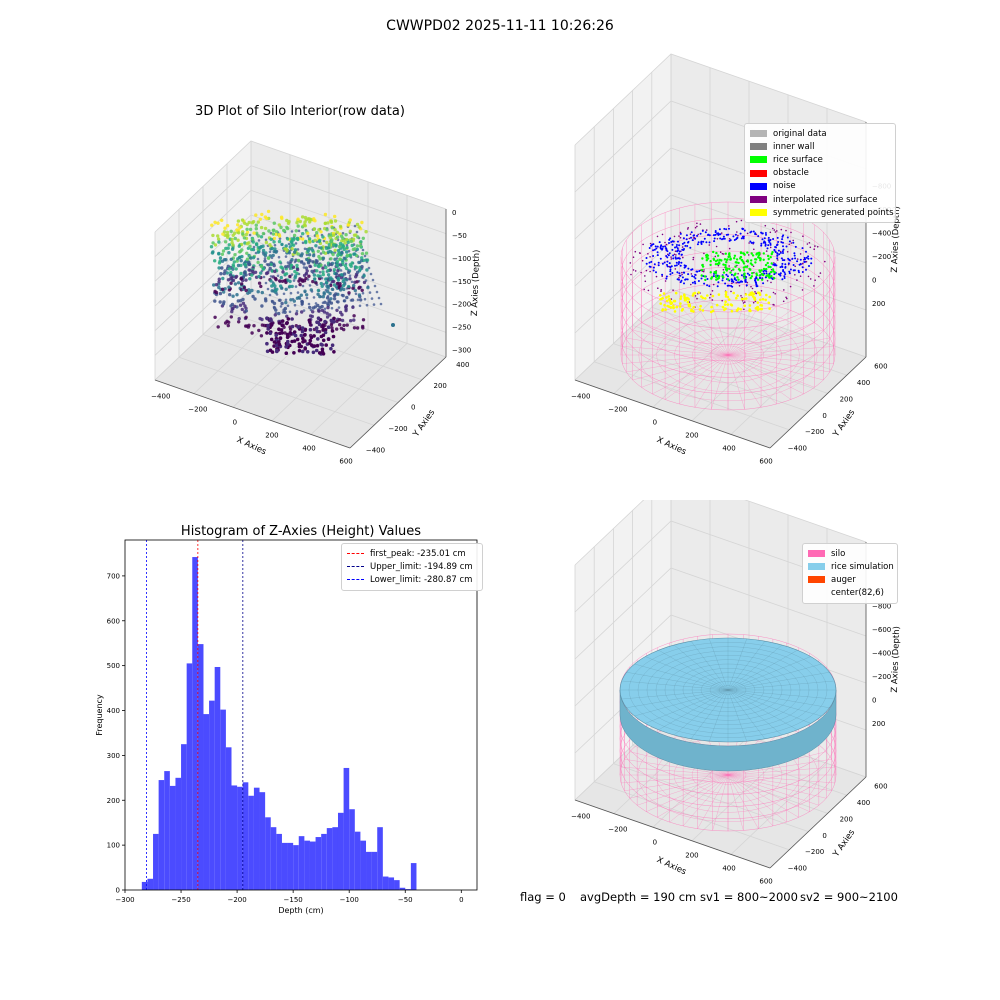  What do you see at coordinates (758, 186) in the screenshot?
I see `legend-swatch` at bounding box center [758, 186].